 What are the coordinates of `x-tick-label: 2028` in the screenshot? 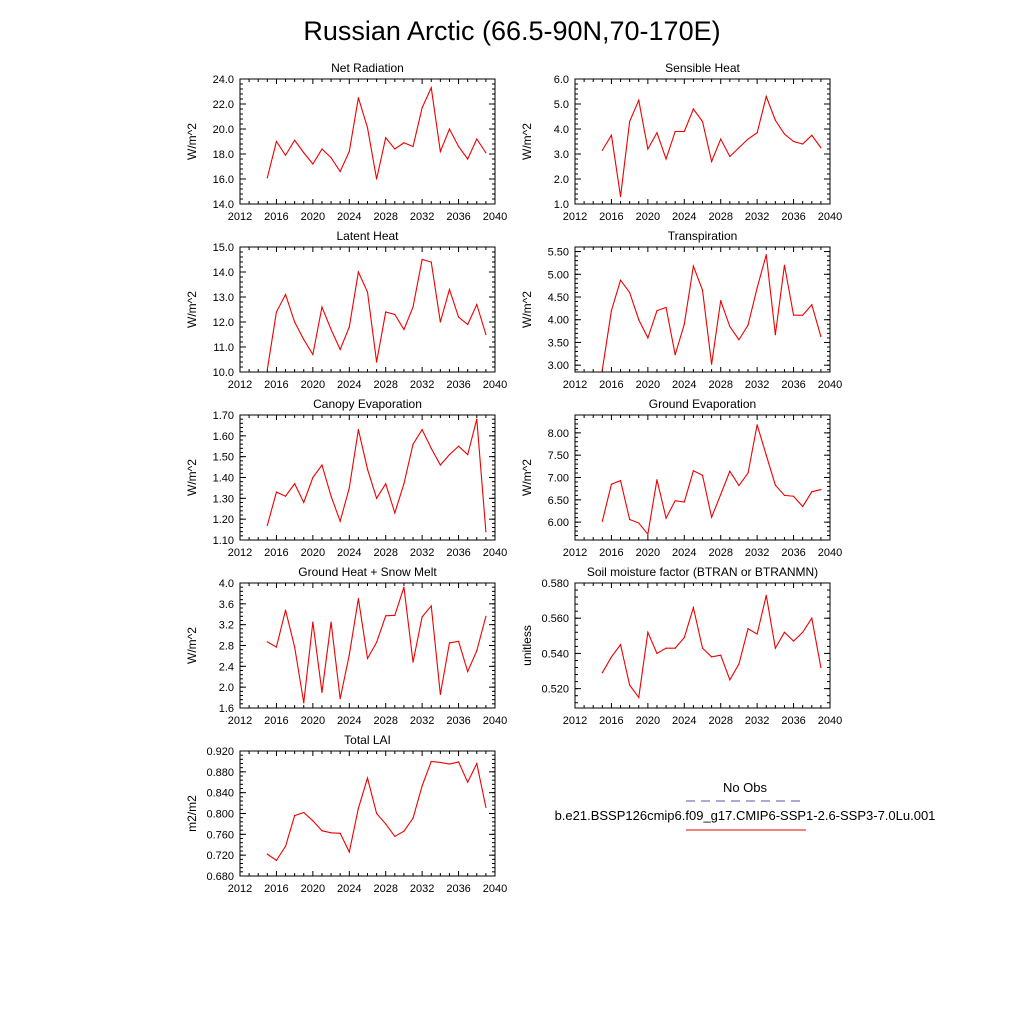 It's located at (720, 721).